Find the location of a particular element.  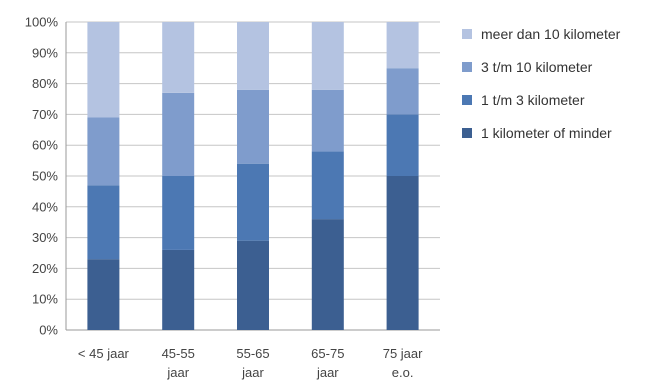

legend-label: 3 t/m 10 kilometer is located at coordinates (537, 67).